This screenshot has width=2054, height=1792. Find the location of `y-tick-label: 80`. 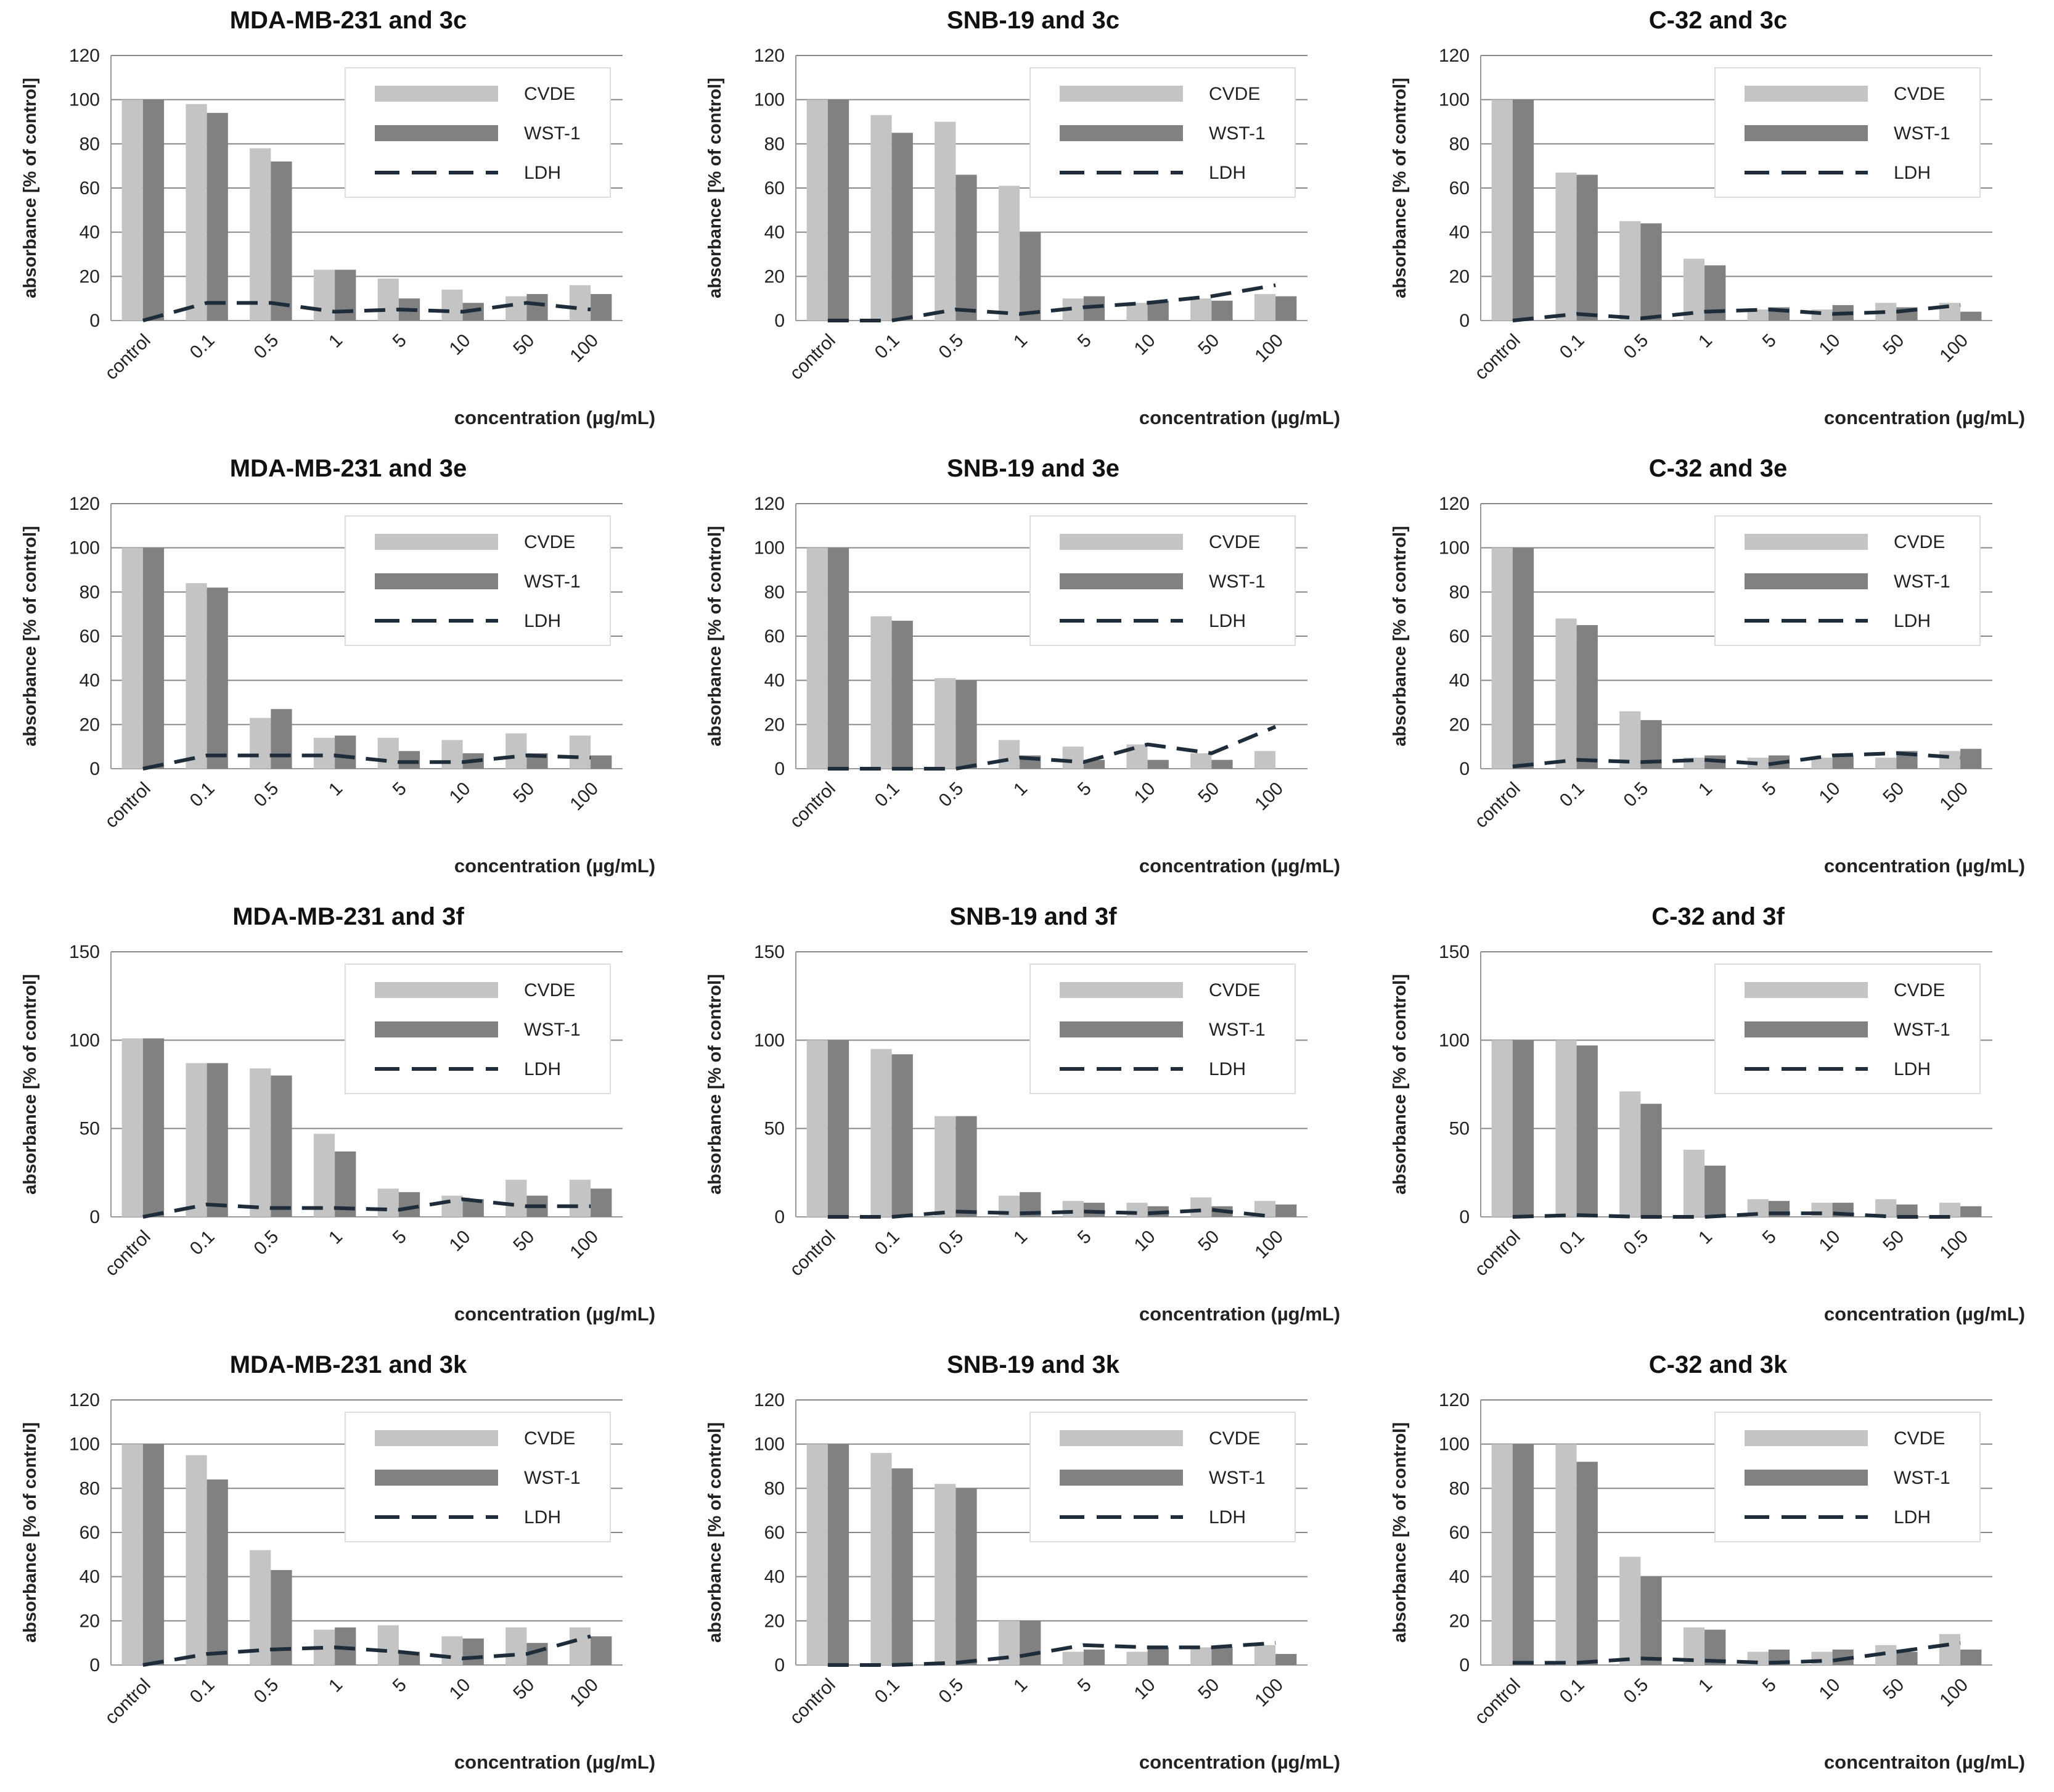

y-tick-label: 80 is located at coordinates (774, 1488).